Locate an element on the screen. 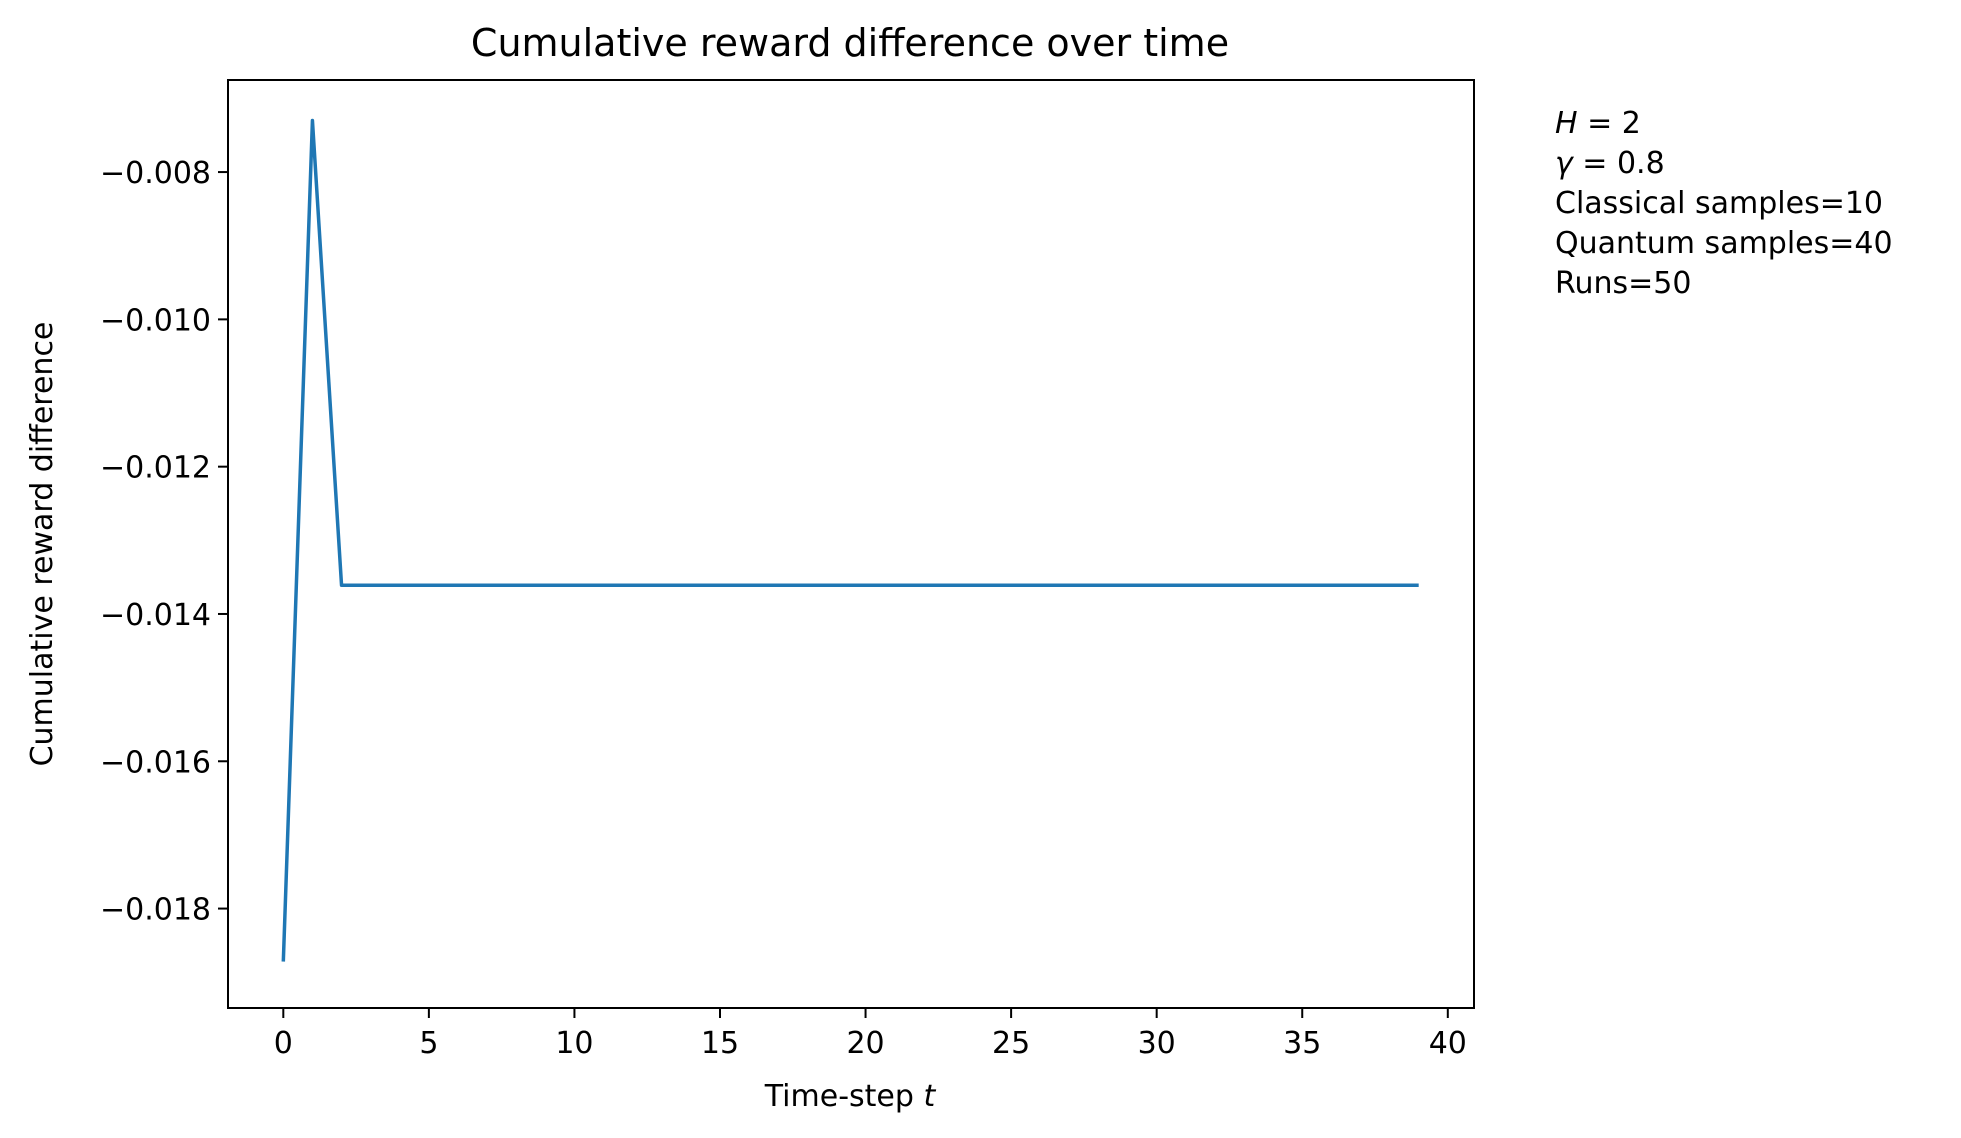 Image resolution: width=1961 pixels, height=1138 pixels. annotation-quantum-samples: Quantum samples=40 is located at coordinates (1724, 243).